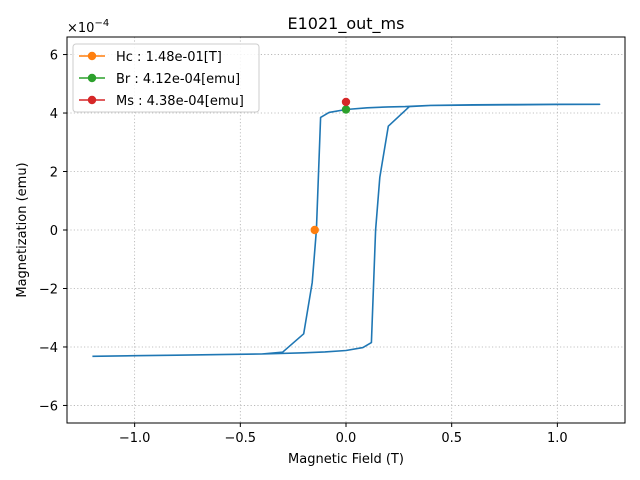  What do you see at coordinates (54, 231) in the screenshot?
I see `y-tick-label: 0` at bounding box center [54, 231].